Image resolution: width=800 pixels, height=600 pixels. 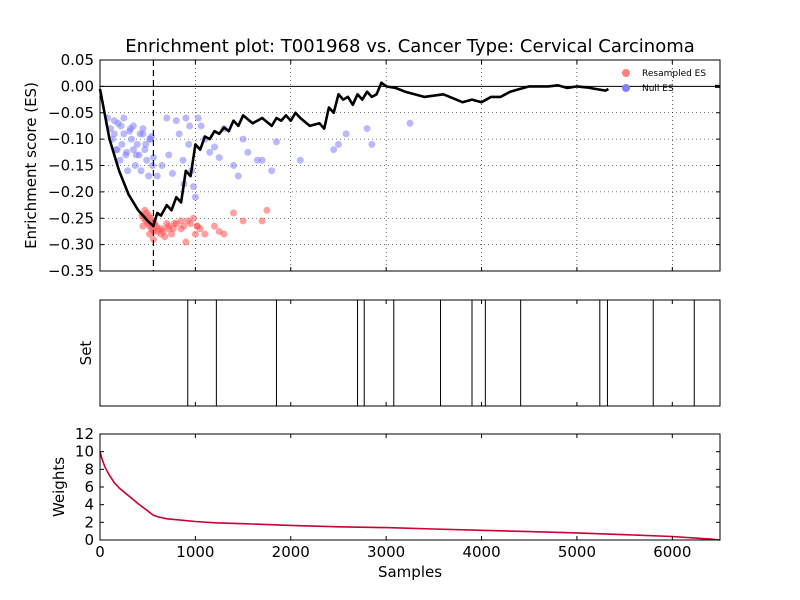 What do you see at coordinates (577, 552) in the screenshot?
I see `x-tick-label: 5000` at bounding box center [577, 552].